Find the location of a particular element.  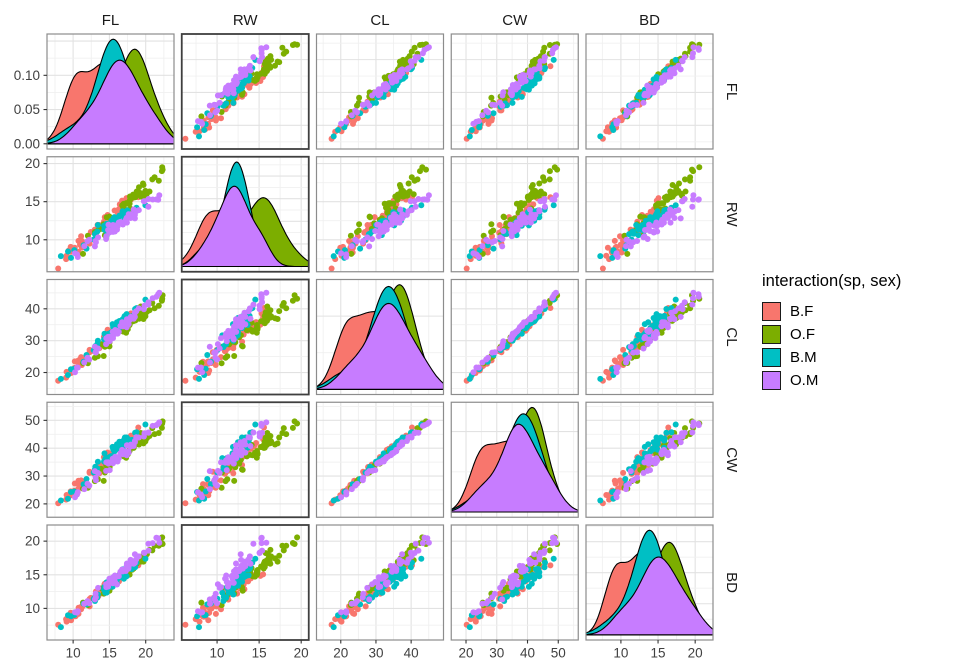

panel-FL-CW is located at coordinates (514, 91).